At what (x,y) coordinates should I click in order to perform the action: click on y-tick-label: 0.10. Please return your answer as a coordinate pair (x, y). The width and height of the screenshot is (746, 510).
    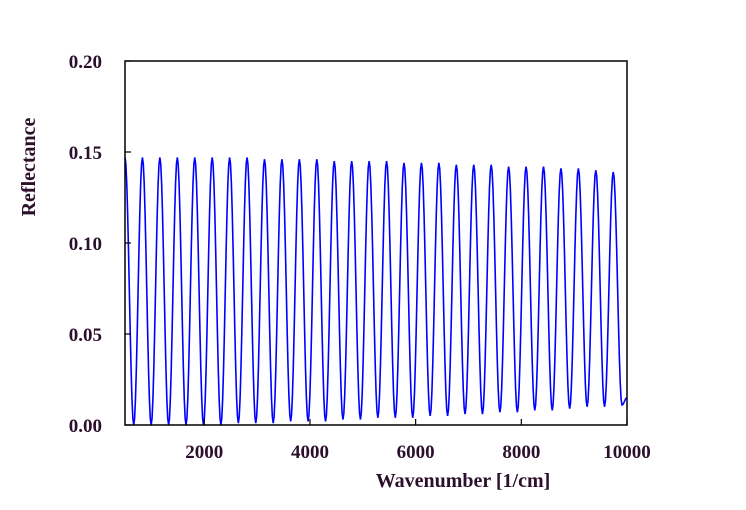
    Looking at the image, I should click on (85, 244).